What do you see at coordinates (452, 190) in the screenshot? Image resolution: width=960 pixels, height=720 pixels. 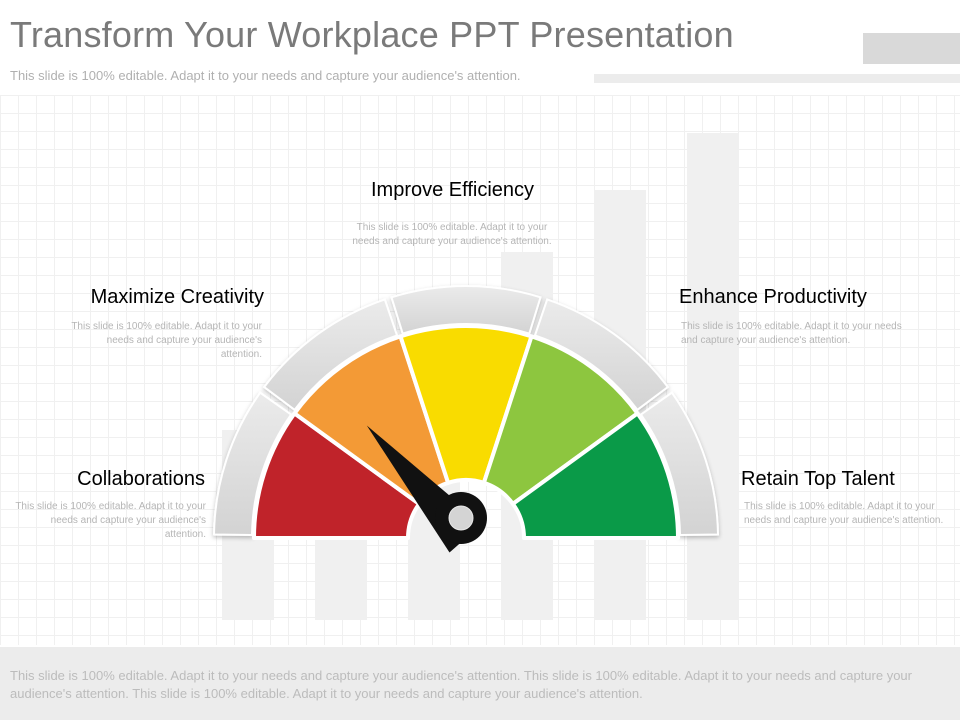 I see `improve-efficiency-heading: Improve Efficiency` at bounding box center [452, 190].